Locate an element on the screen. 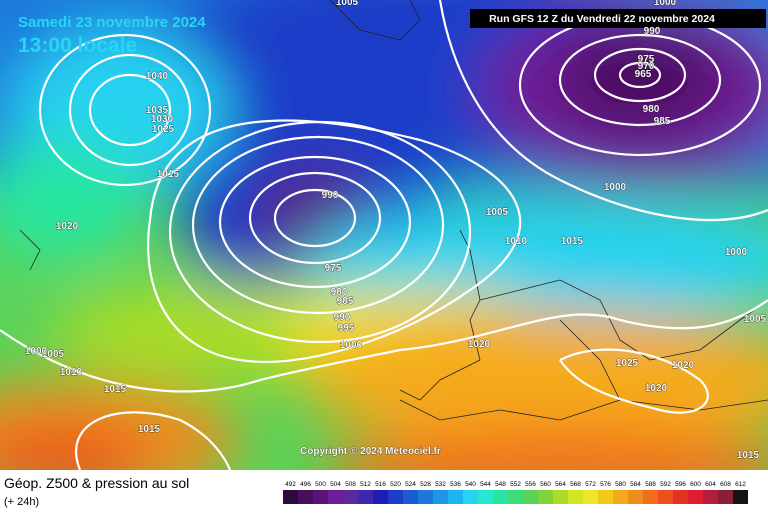 Image resolution: width=768 pixels, height=517 pixels. isobar-label: 975 is located at coordinates (646, 59).